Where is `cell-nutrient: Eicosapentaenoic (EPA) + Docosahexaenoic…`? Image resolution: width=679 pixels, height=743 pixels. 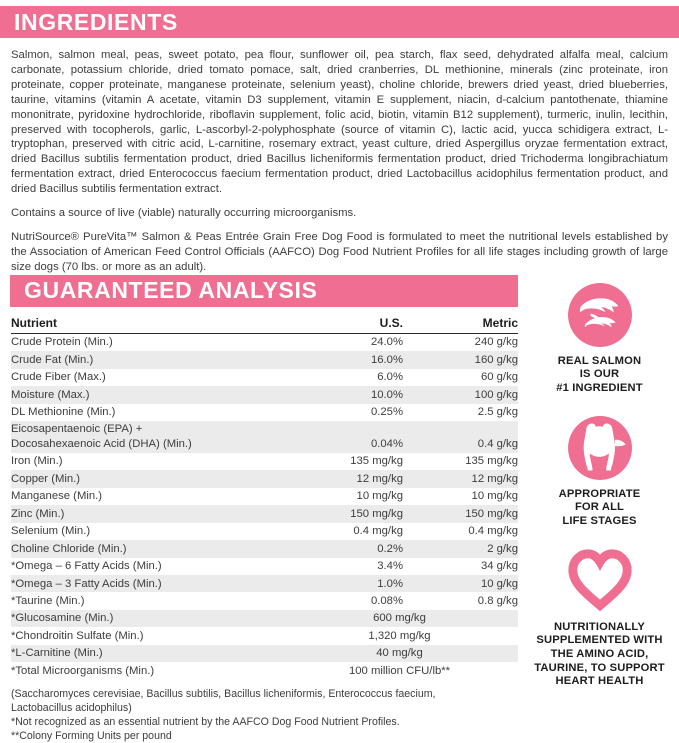
cell-nutrient: Eicosapentaenoic (EPA) + Docosahexaenoic… is located at coordinates (146, 436).